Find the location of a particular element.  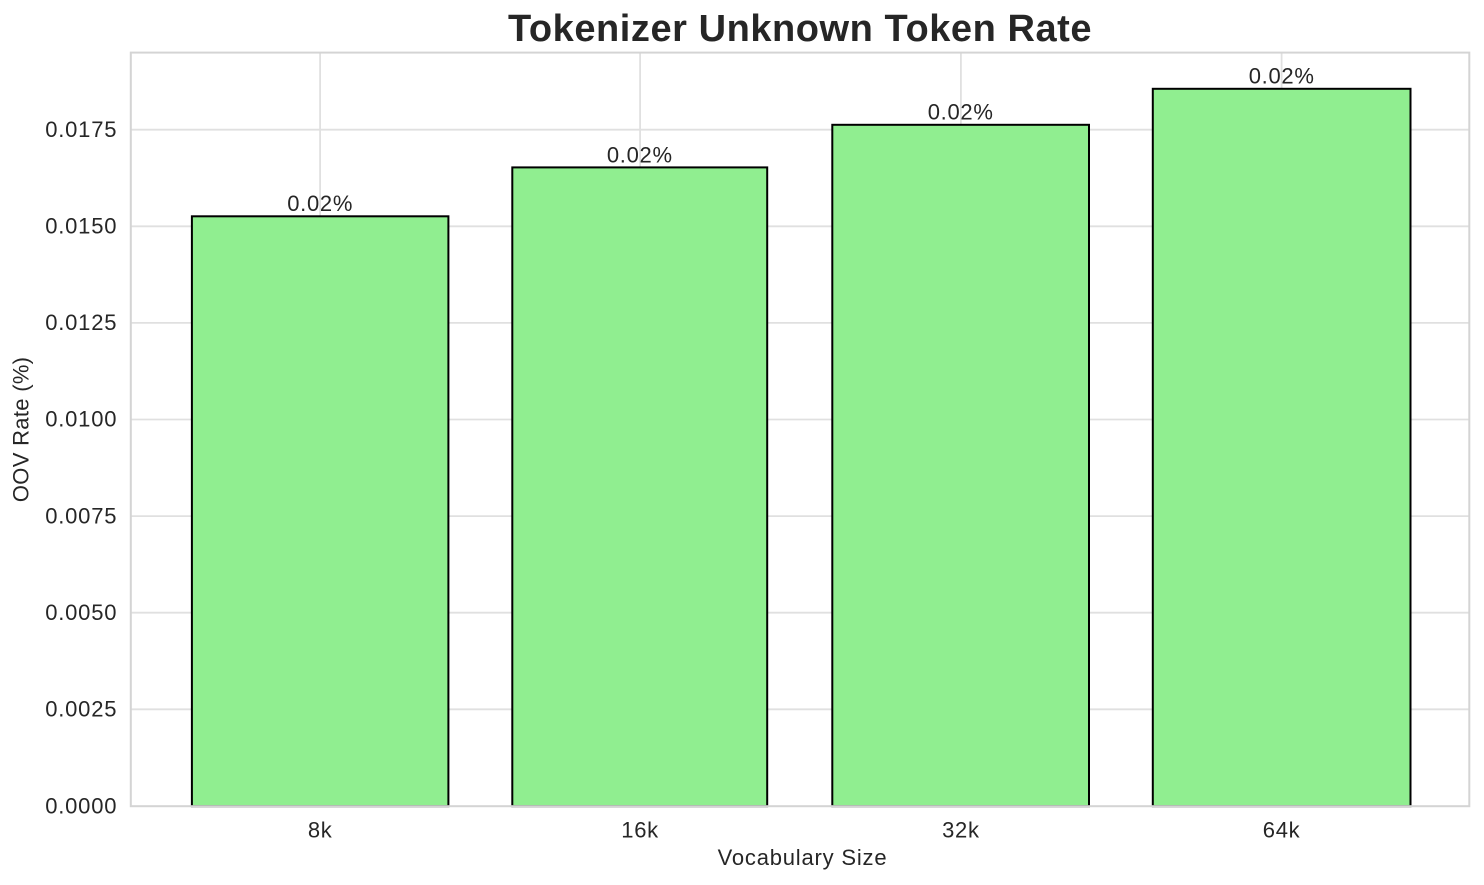

svg-text: 0.0175 is located at coordinates (81, 129).